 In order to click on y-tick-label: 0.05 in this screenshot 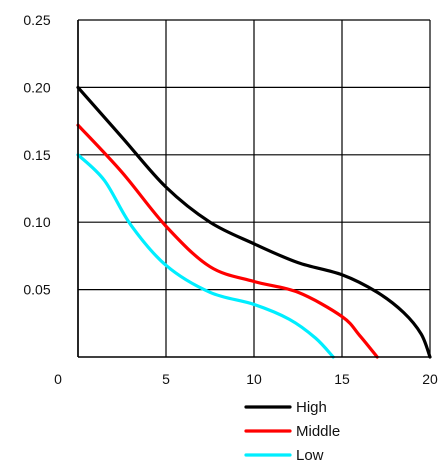, I will do `click(36, 290)`.